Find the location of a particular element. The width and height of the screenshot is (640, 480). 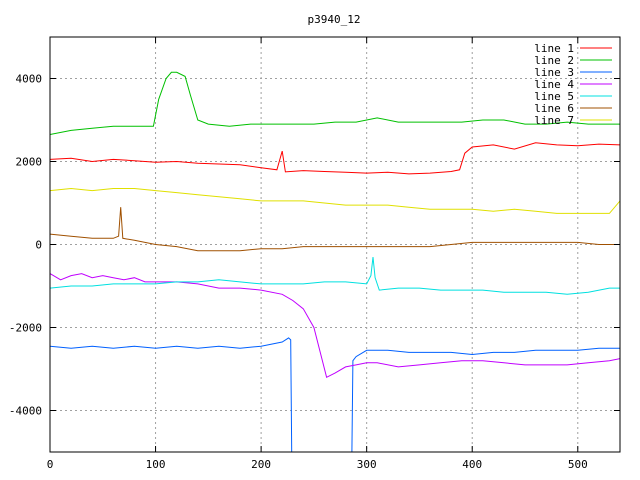

x-tick-label: 300 is located at coordinates (367, 464).